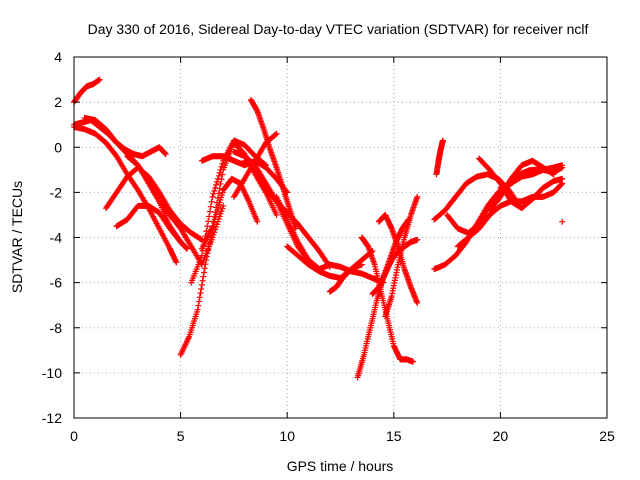 The height and width of the screenshot is (480, 640). I want to click on y-tick-label: 2, so click(58, 102).